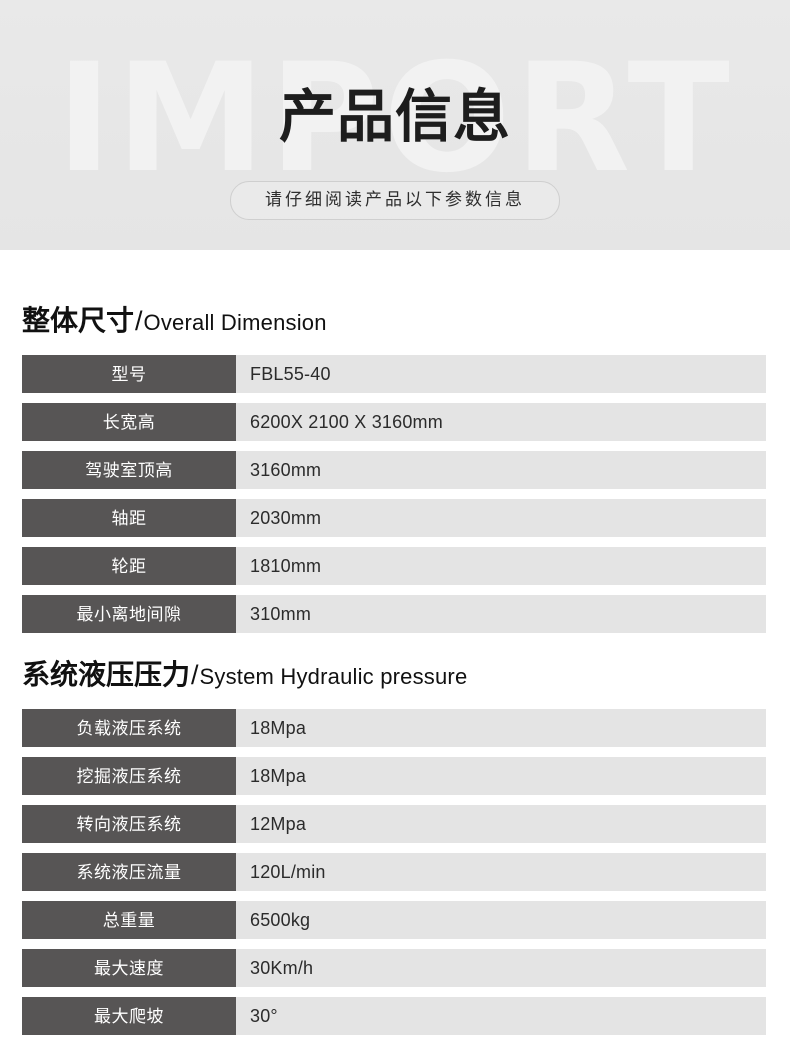  What do you see at coordinates (333, 676) in the screenshot?
I see `section-title-en: System Hydraulic pressure` at bounding box center [333, 676].